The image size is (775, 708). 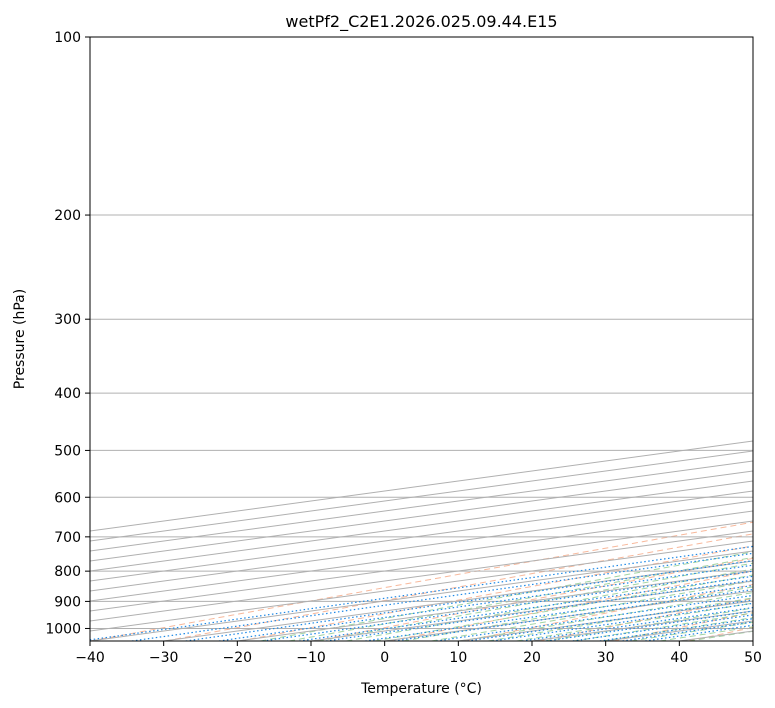 What do you see at coordinates (67, 216) in the screenshot?
I see `y-tick-label: 200` at bounding box center [67, 216].